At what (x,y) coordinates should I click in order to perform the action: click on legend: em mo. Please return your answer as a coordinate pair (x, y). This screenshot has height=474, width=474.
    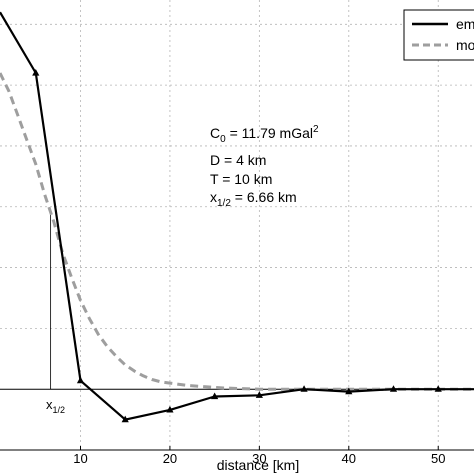
    Looking at the image, I should click on (438, 35).